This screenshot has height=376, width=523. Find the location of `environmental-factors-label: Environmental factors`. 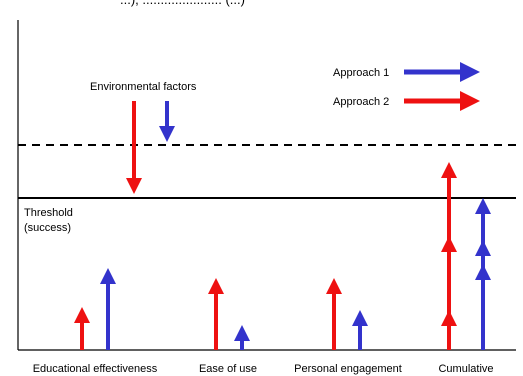

environmental-factors-label: Environmental factors is located at coordinates (143, 87).